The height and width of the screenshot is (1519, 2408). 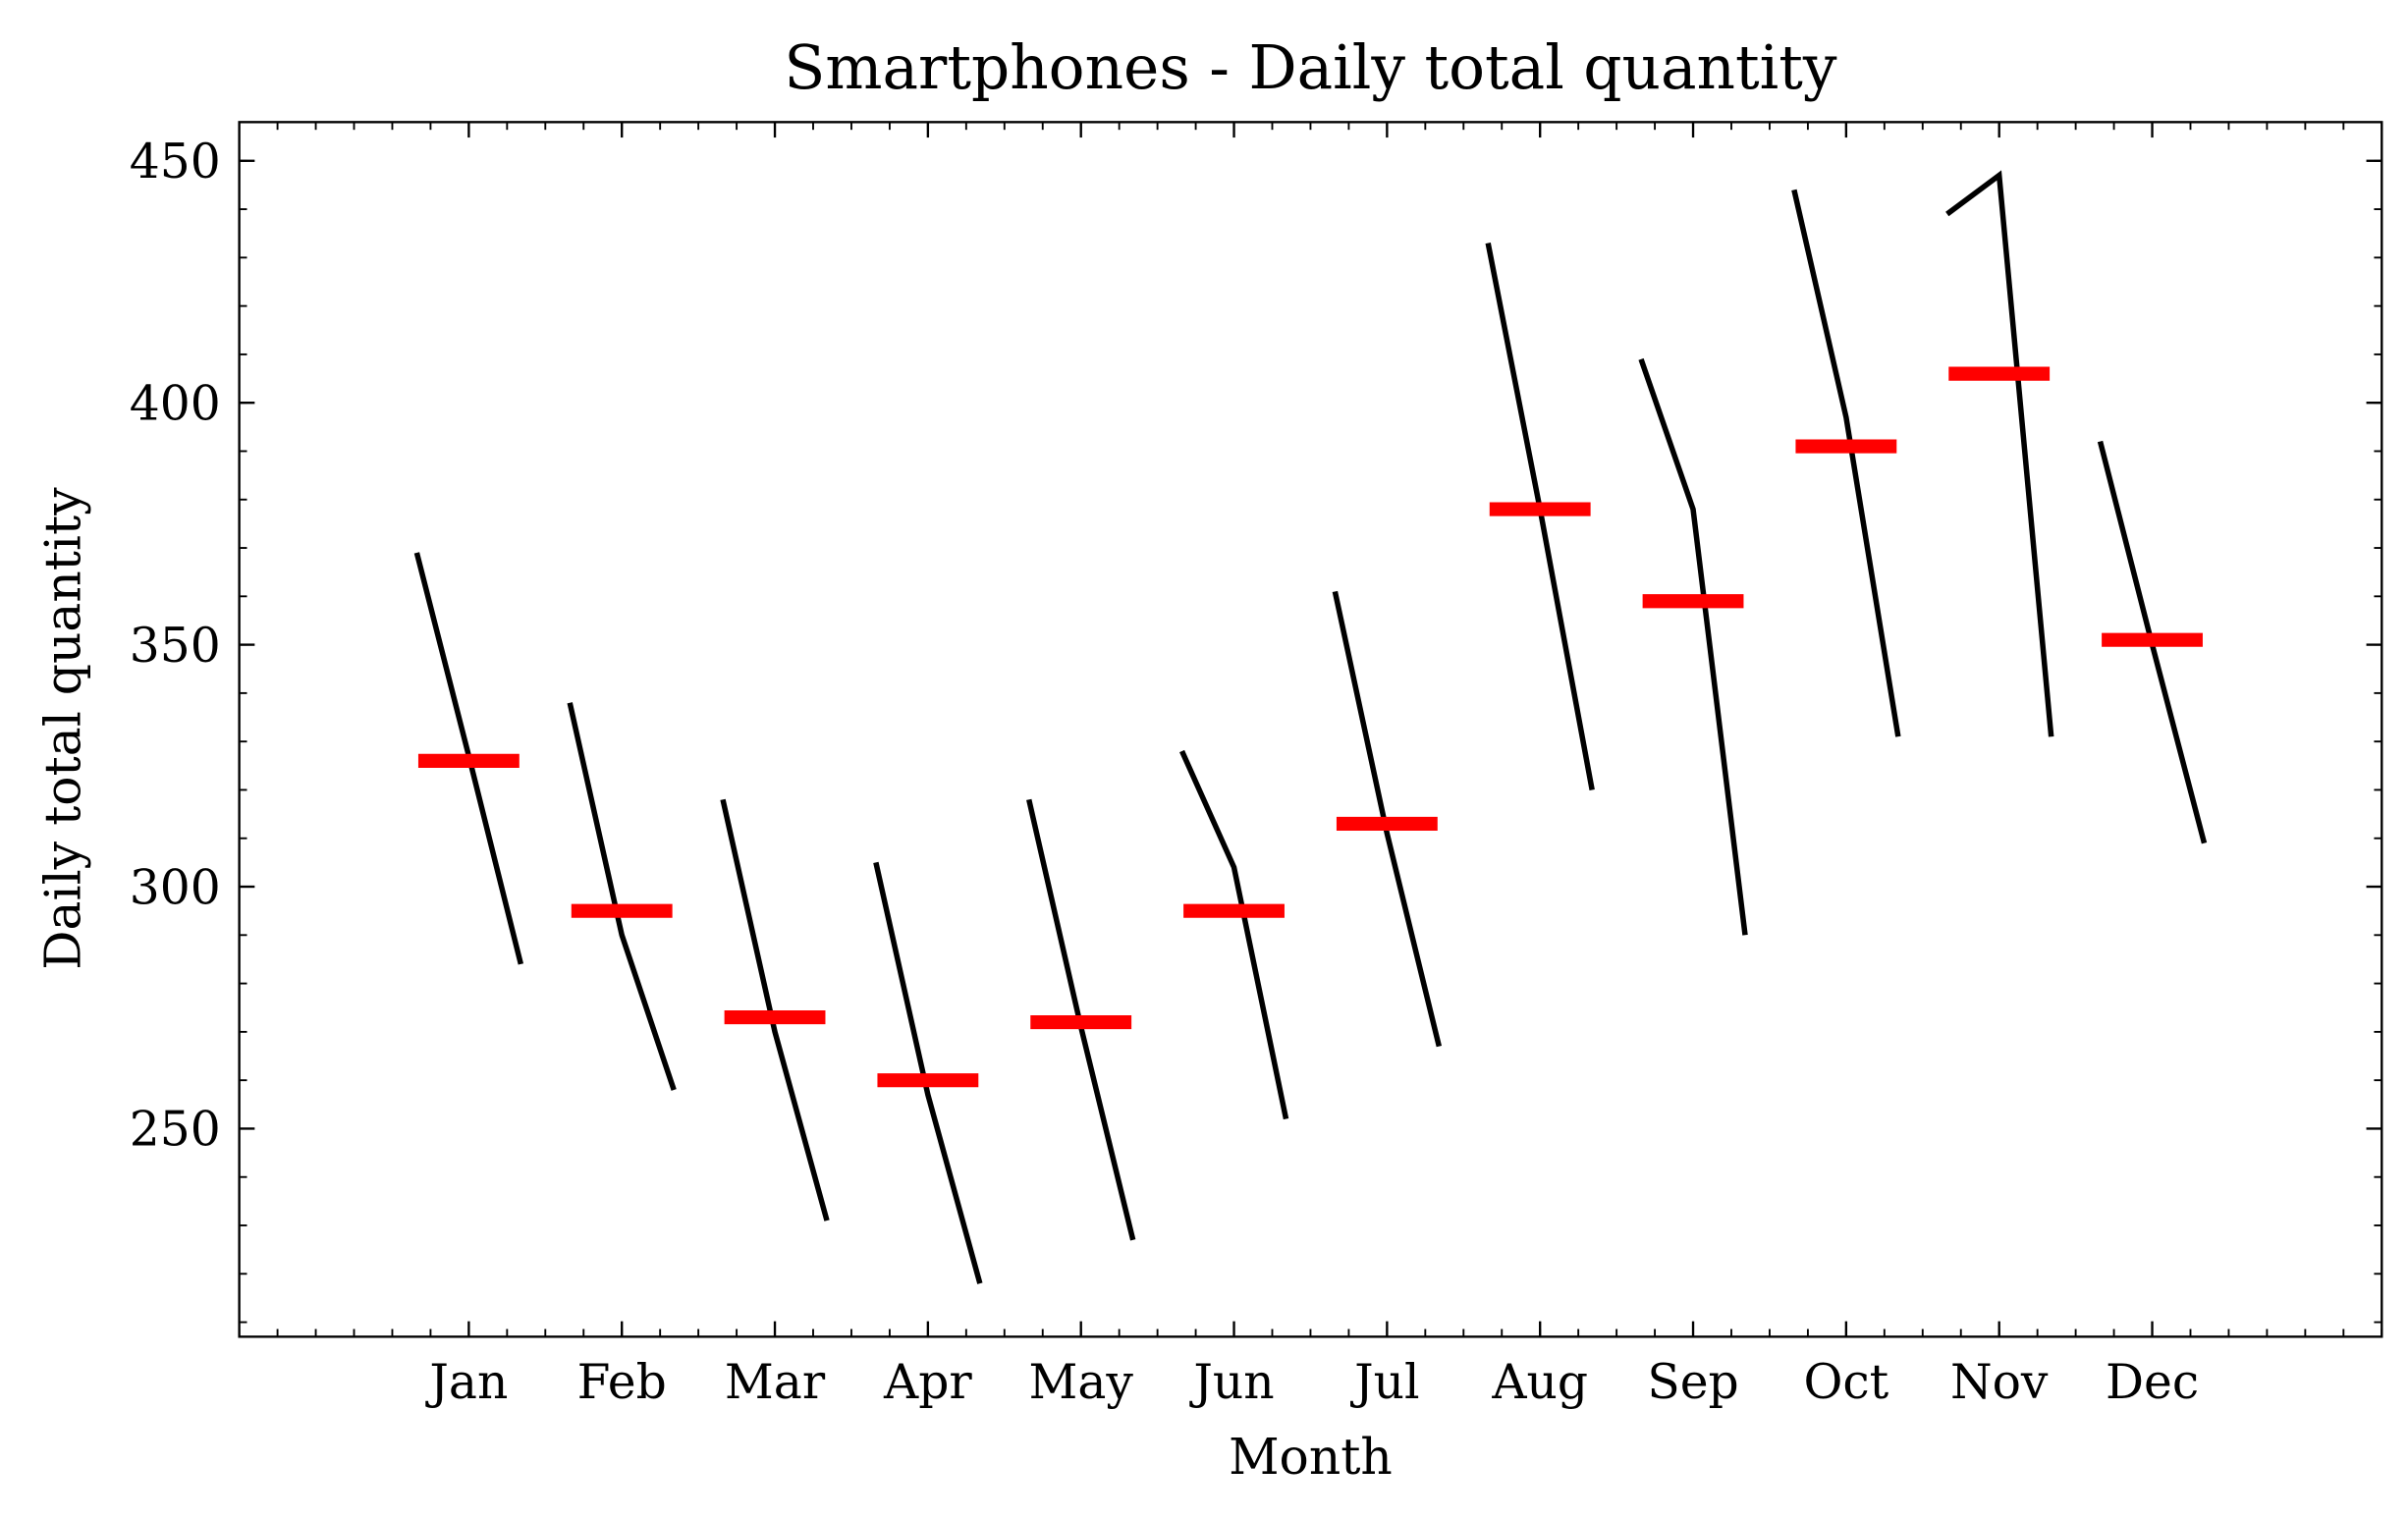 I want to click on x-tick-label: Jul, so click(x=1385, y=1382).